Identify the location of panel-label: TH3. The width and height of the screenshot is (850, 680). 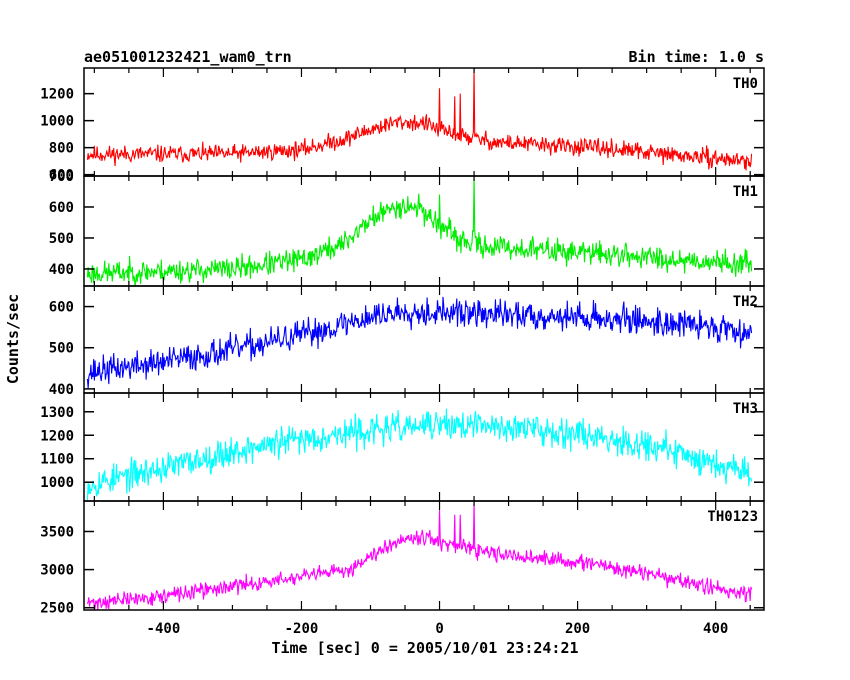
(745, 409).